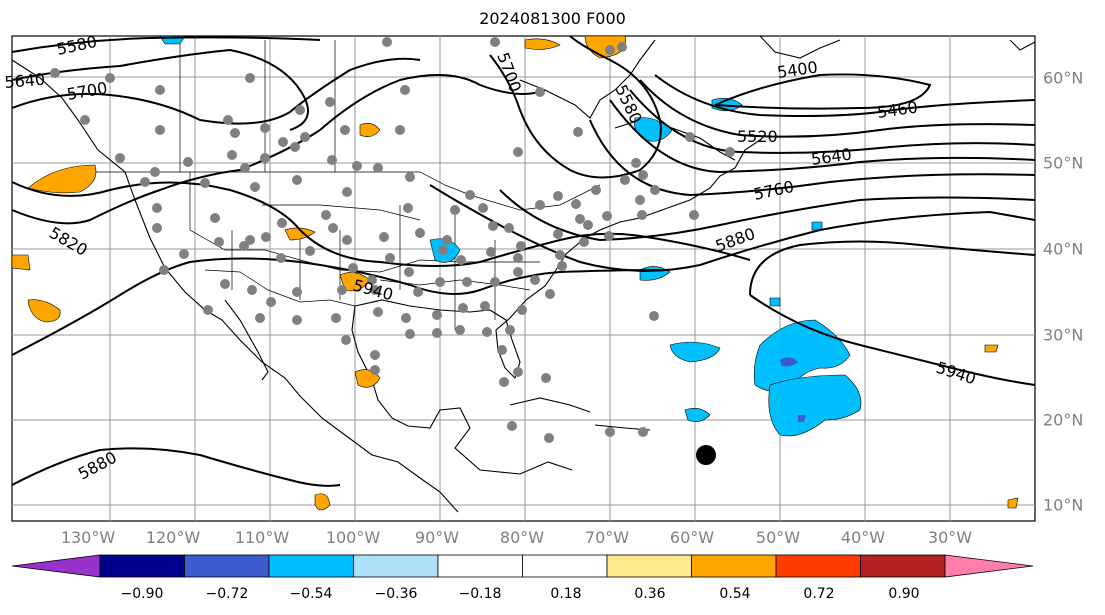 This screenshot has height=615, width=1105. Describe the element at coordinates (706, 455) in the screenshot. I see `storm-center-marker` at that location.